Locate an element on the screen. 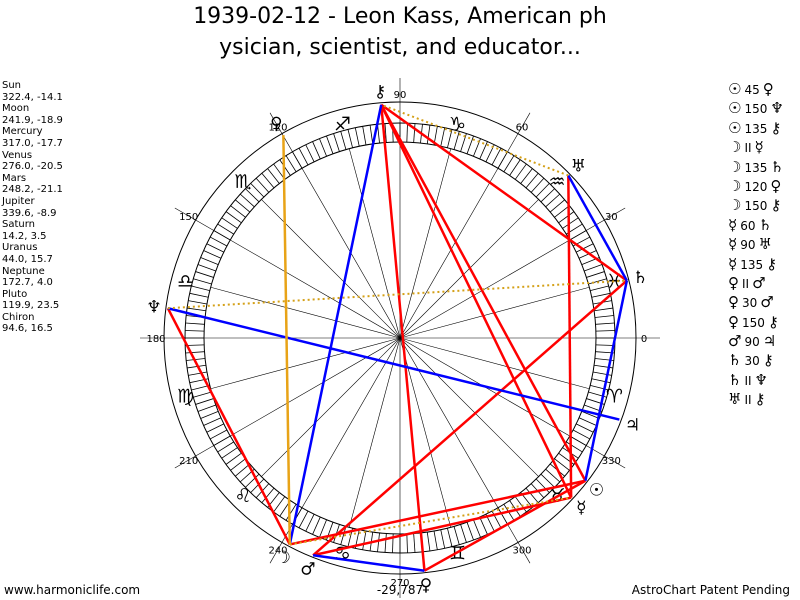 This screenshot has height=600, width=800. planet-position: 44.0, 15.7 is located at coordinates (27, 259).